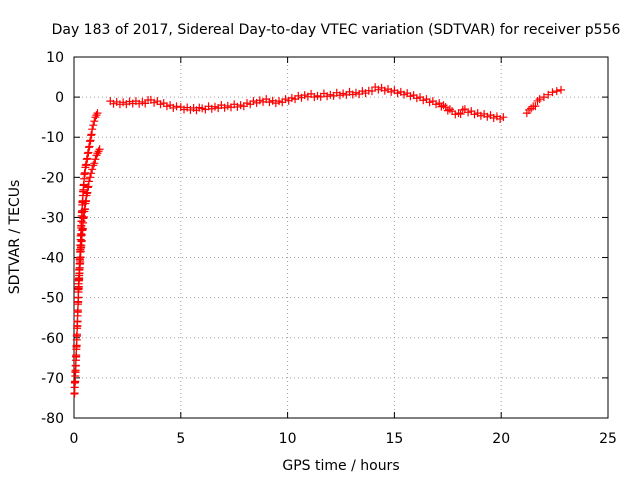 The height and width of the screenshot is (480, 640). Describe the element at coordinates (52, 379) in the screenshot. I see `y-tick-label: -70` at that location.